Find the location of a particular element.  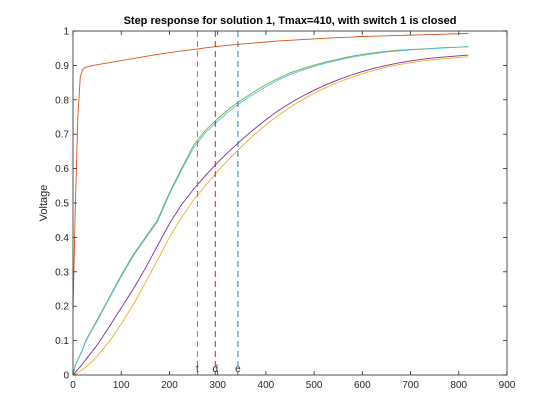

y-tick-label: 0 is located at coordinates (66, 376).